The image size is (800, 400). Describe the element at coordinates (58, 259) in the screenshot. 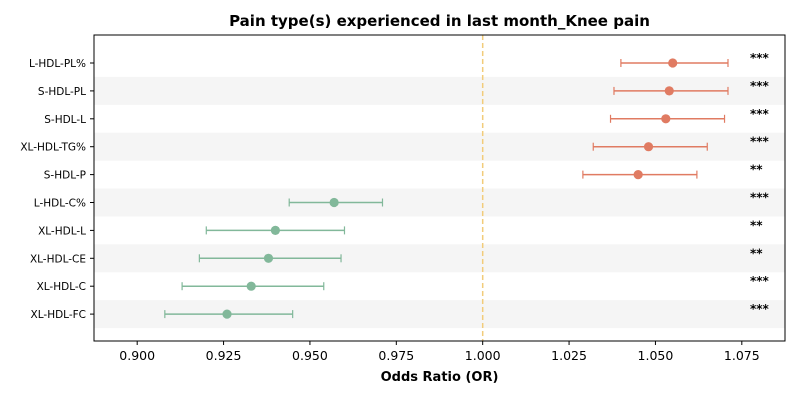

I see `y-tick-label: XL-HDL-CE` at that location.